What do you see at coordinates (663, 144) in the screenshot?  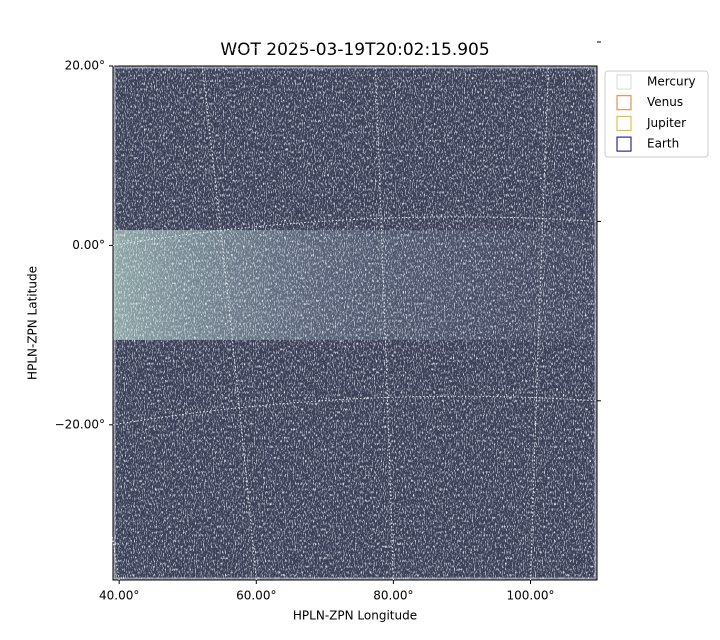 I see `legend-label: Earth` at bounding box center [663, 144].